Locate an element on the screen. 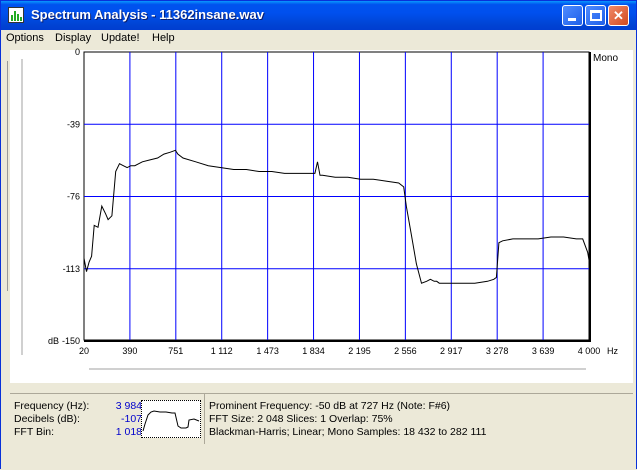 The height and width of the screenshot is (470, 637). x-tick-label: 3 639 is located at coordinates (543, 351).